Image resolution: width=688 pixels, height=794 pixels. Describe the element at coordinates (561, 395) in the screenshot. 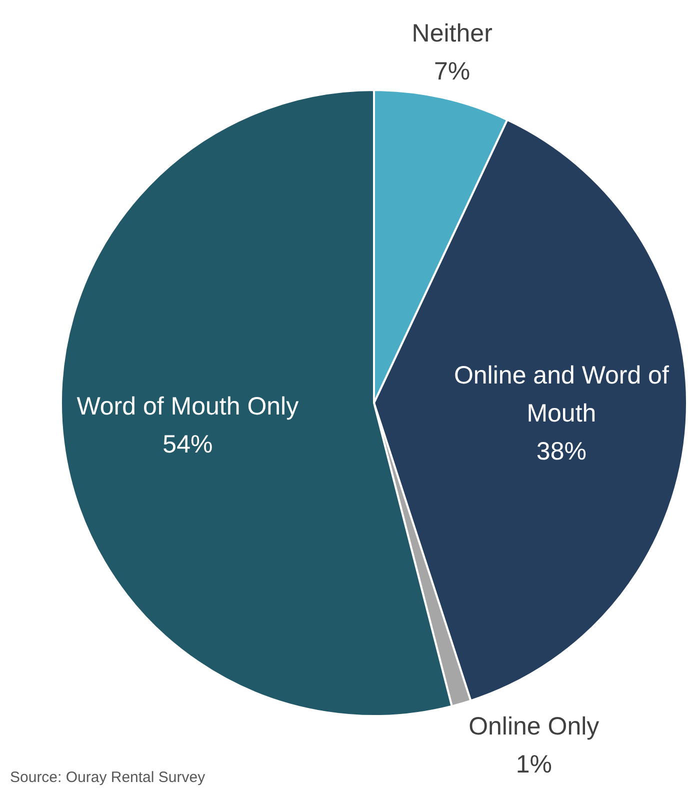

I see `slice-label: Online and Word of Mouth` at that location.